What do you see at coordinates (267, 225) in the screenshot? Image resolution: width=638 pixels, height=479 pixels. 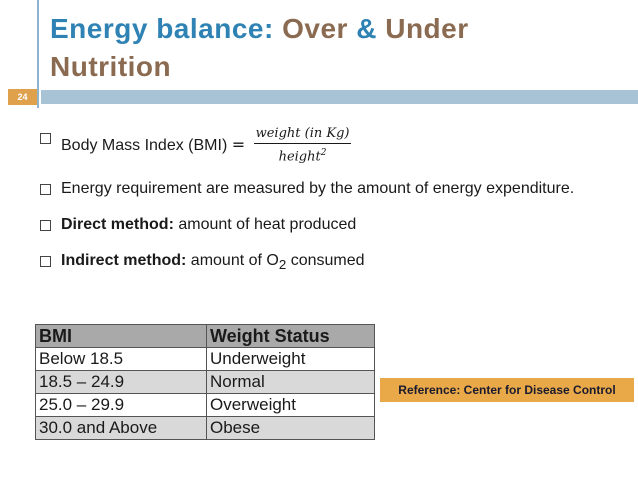 I see `direct-method-text: amount of heat produced` at bounding box center [267, 225].